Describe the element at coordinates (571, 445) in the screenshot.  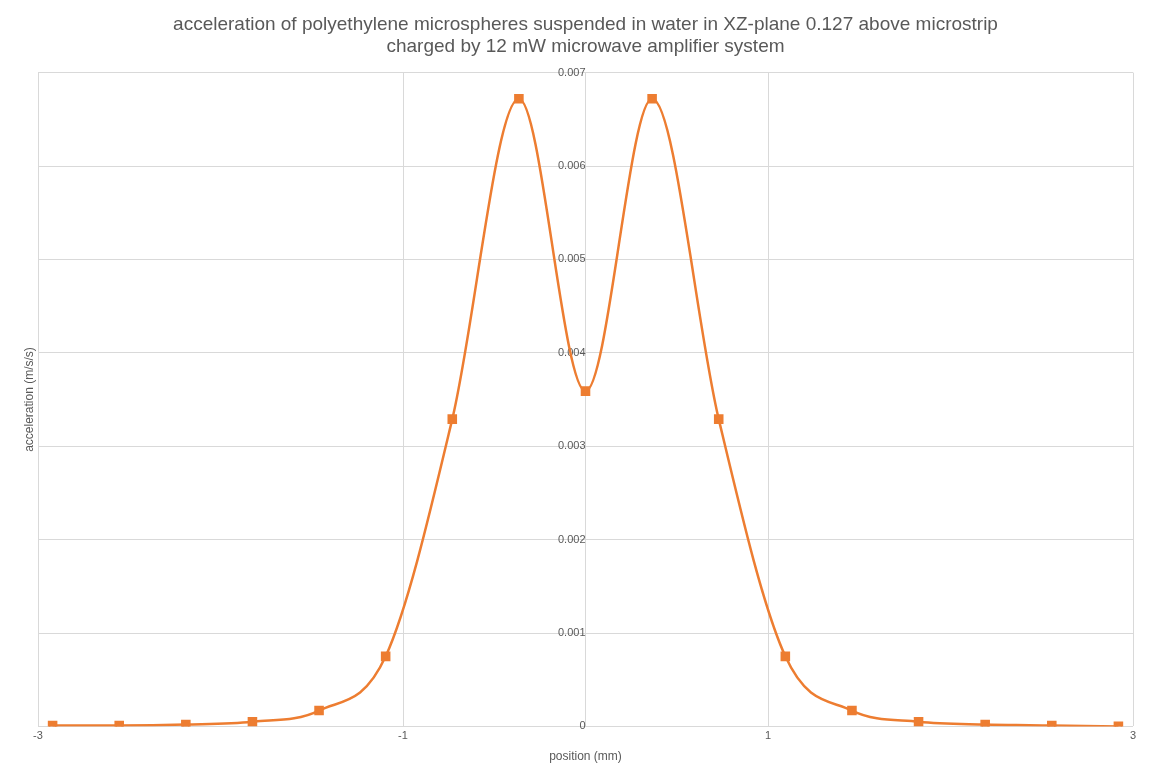
I see `y-tick-label: 0.003` at that location.